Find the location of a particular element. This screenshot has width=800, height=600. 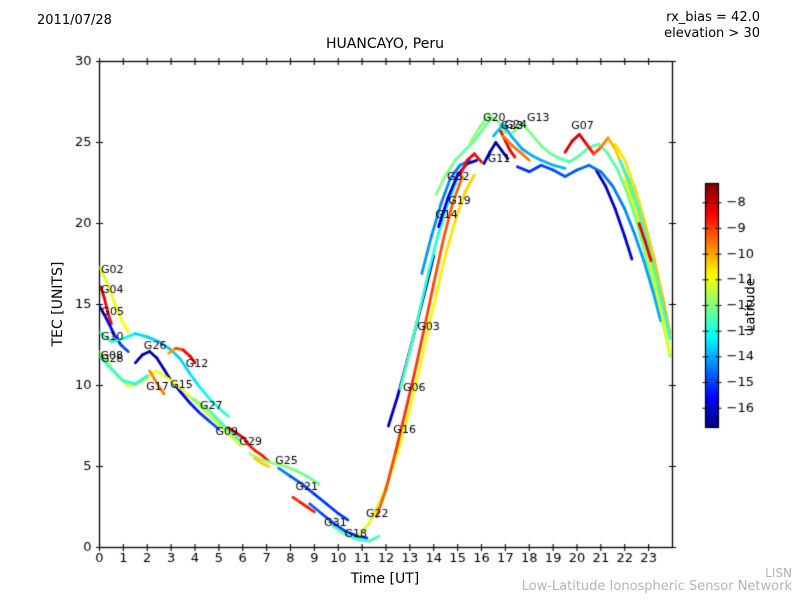

plot-title: HUANCAYO, Peru is located at coordinates (385, 44).